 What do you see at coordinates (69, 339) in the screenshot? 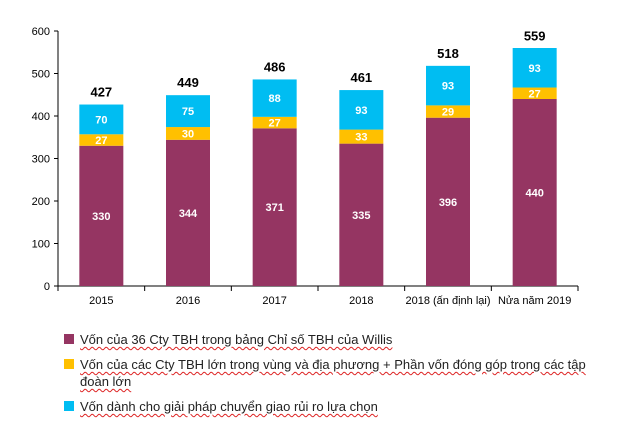
I see `legend-swatch-willis` at bounding box center [69, 339].